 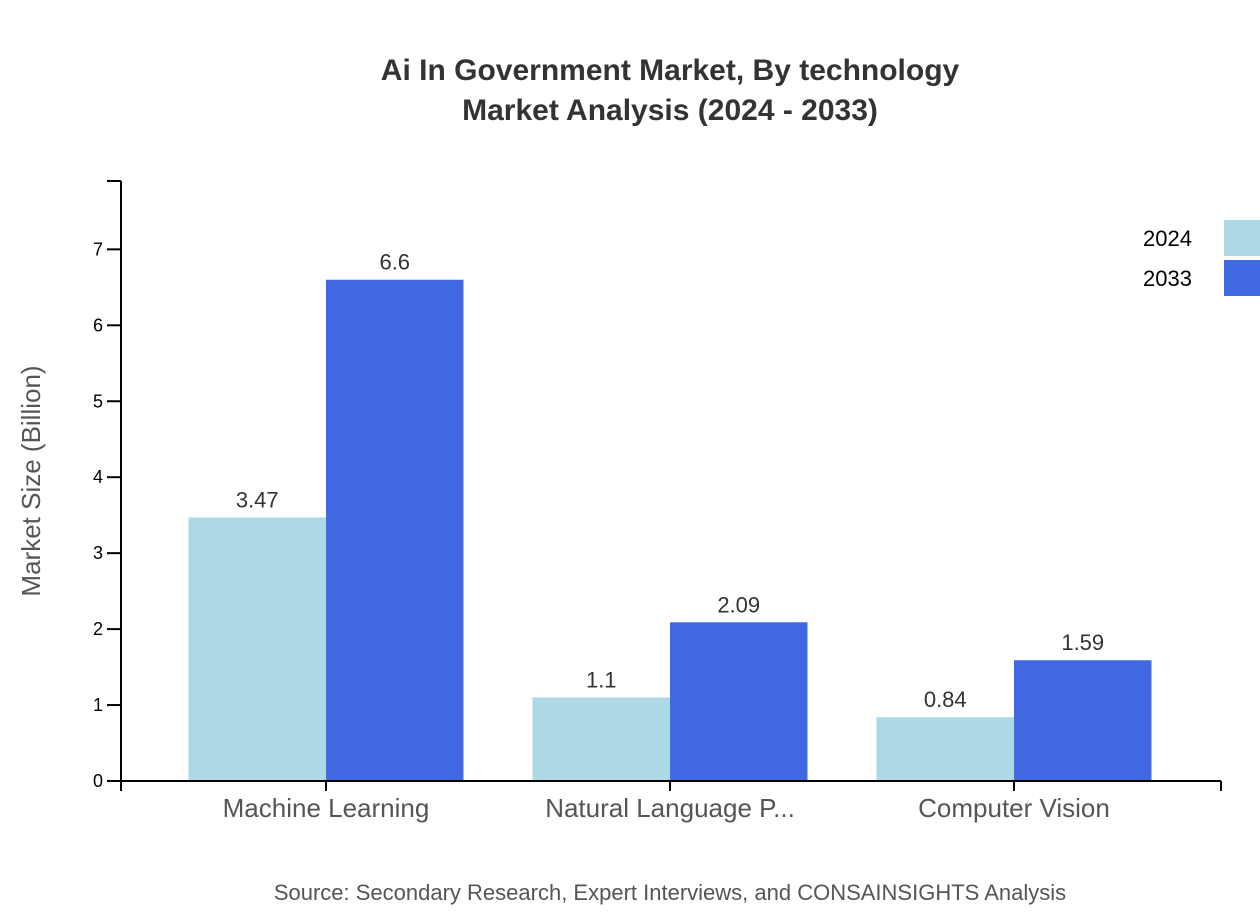 What do you see at coordinates (98, 629) in the screenshot?
I see `y-tick-label: 2` at bounding box center [98, 629].